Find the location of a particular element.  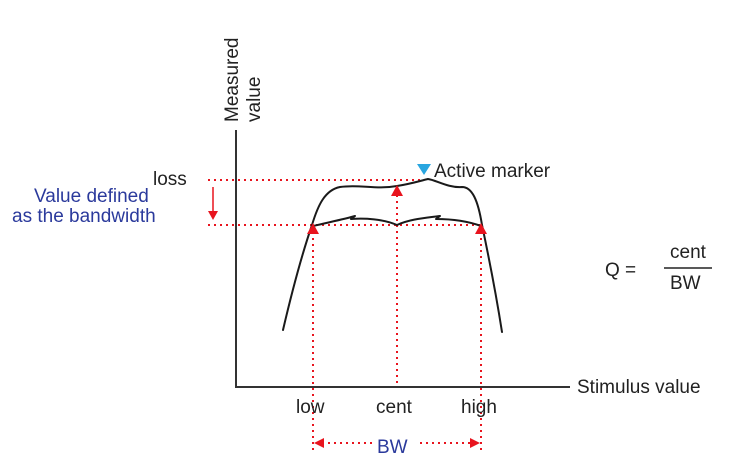

bandwidth-note-line2: as the bandwidth is located at coordinates (84, 216).